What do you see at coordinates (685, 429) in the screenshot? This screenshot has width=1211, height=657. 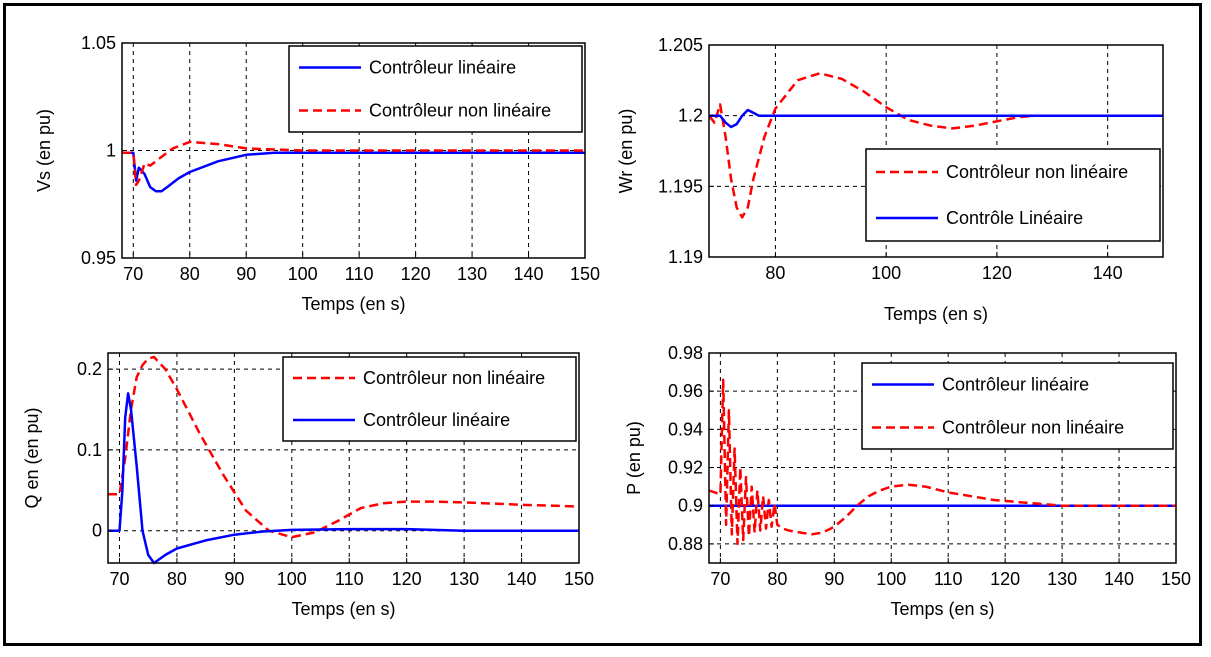 I see `y-tick-label: 0.94` at bounding box center [685, 429].